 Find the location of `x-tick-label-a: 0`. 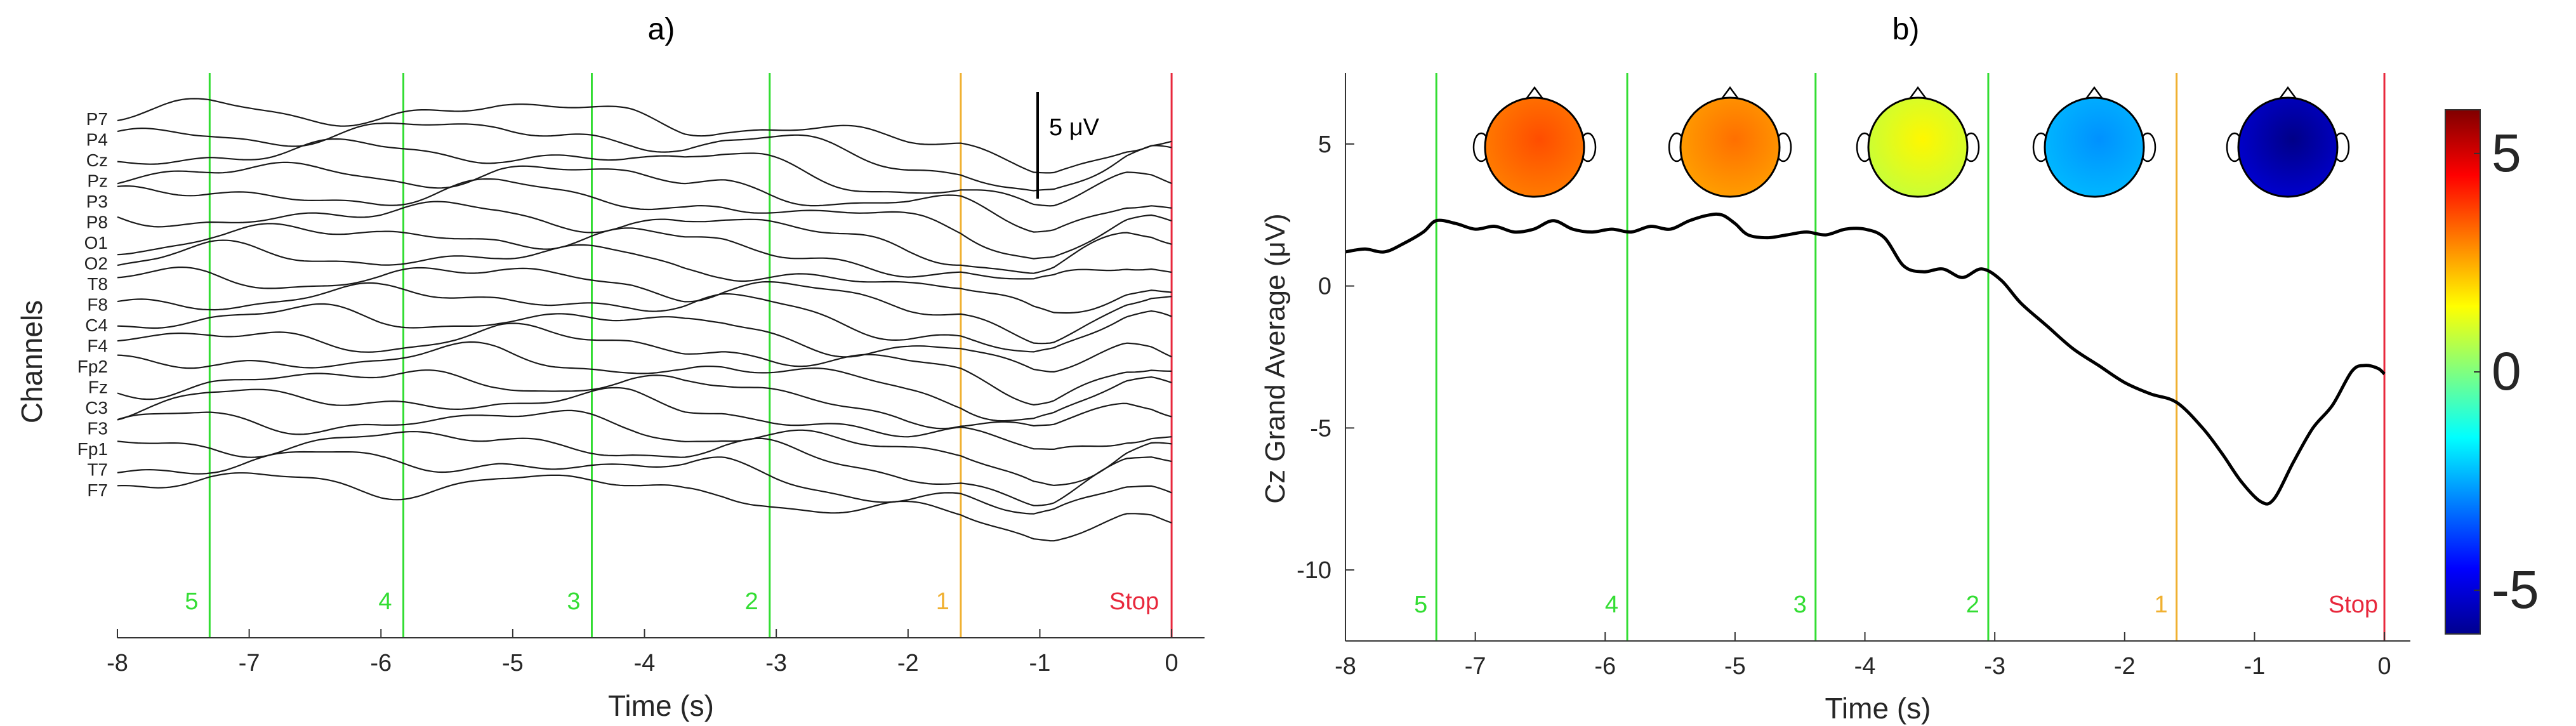

x-tick-label-a: 0 is located at coordinates (1172, 663).